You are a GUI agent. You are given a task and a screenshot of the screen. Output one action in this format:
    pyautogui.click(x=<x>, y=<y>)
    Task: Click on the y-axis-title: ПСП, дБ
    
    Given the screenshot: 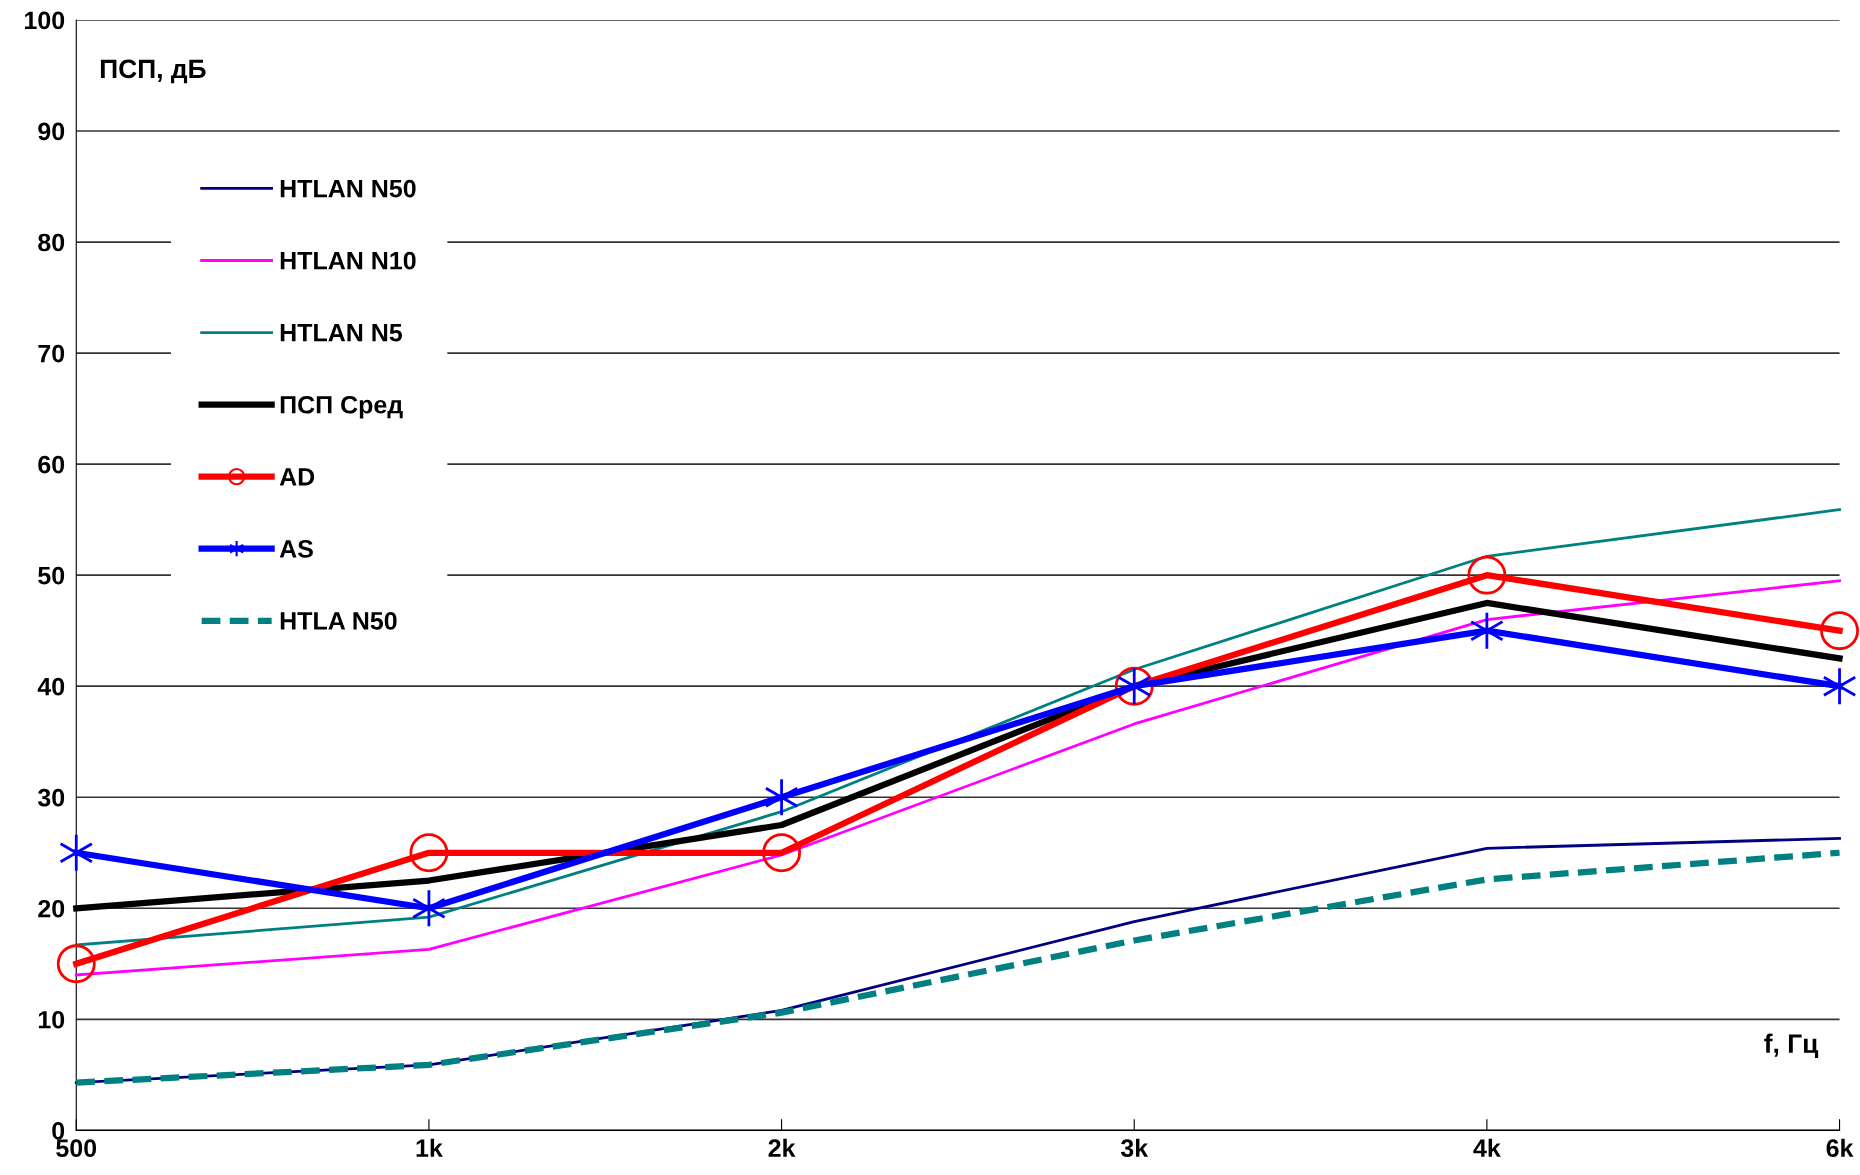 What is the action you would take?
    pyautogui.click(x=153, y=71)
    